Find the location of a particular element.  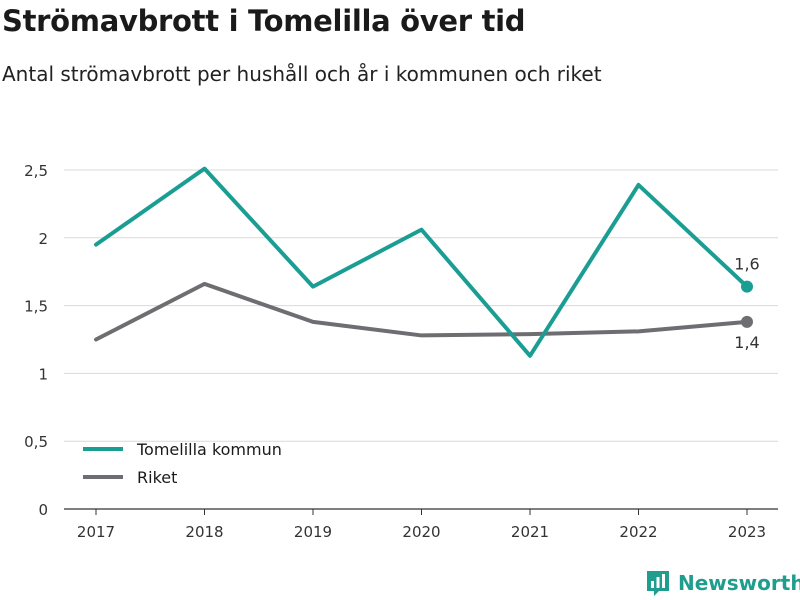

y-tick-label: 1 is located at coordinates (43, 374).